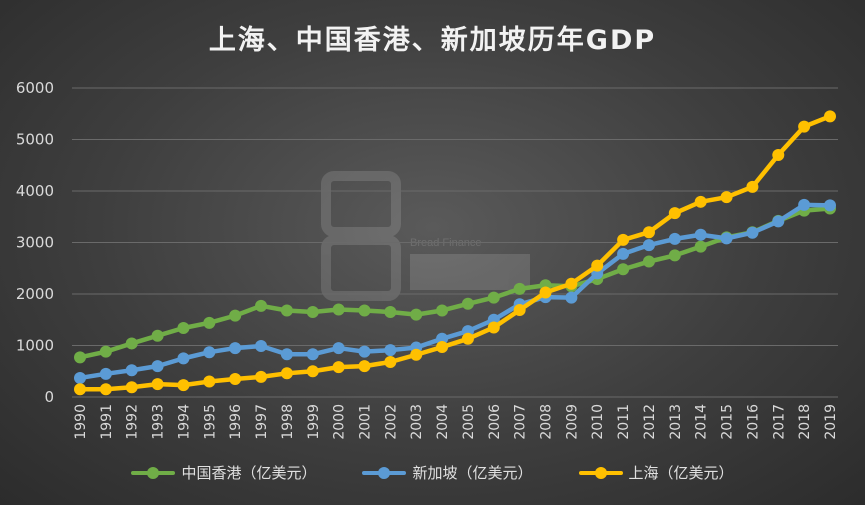 This screenshot has width=865, height=505. What do you see at coordinates (728, 422) in the screenshot?
I see `x-tick-label: 2015` at bounding box center [728, 422].